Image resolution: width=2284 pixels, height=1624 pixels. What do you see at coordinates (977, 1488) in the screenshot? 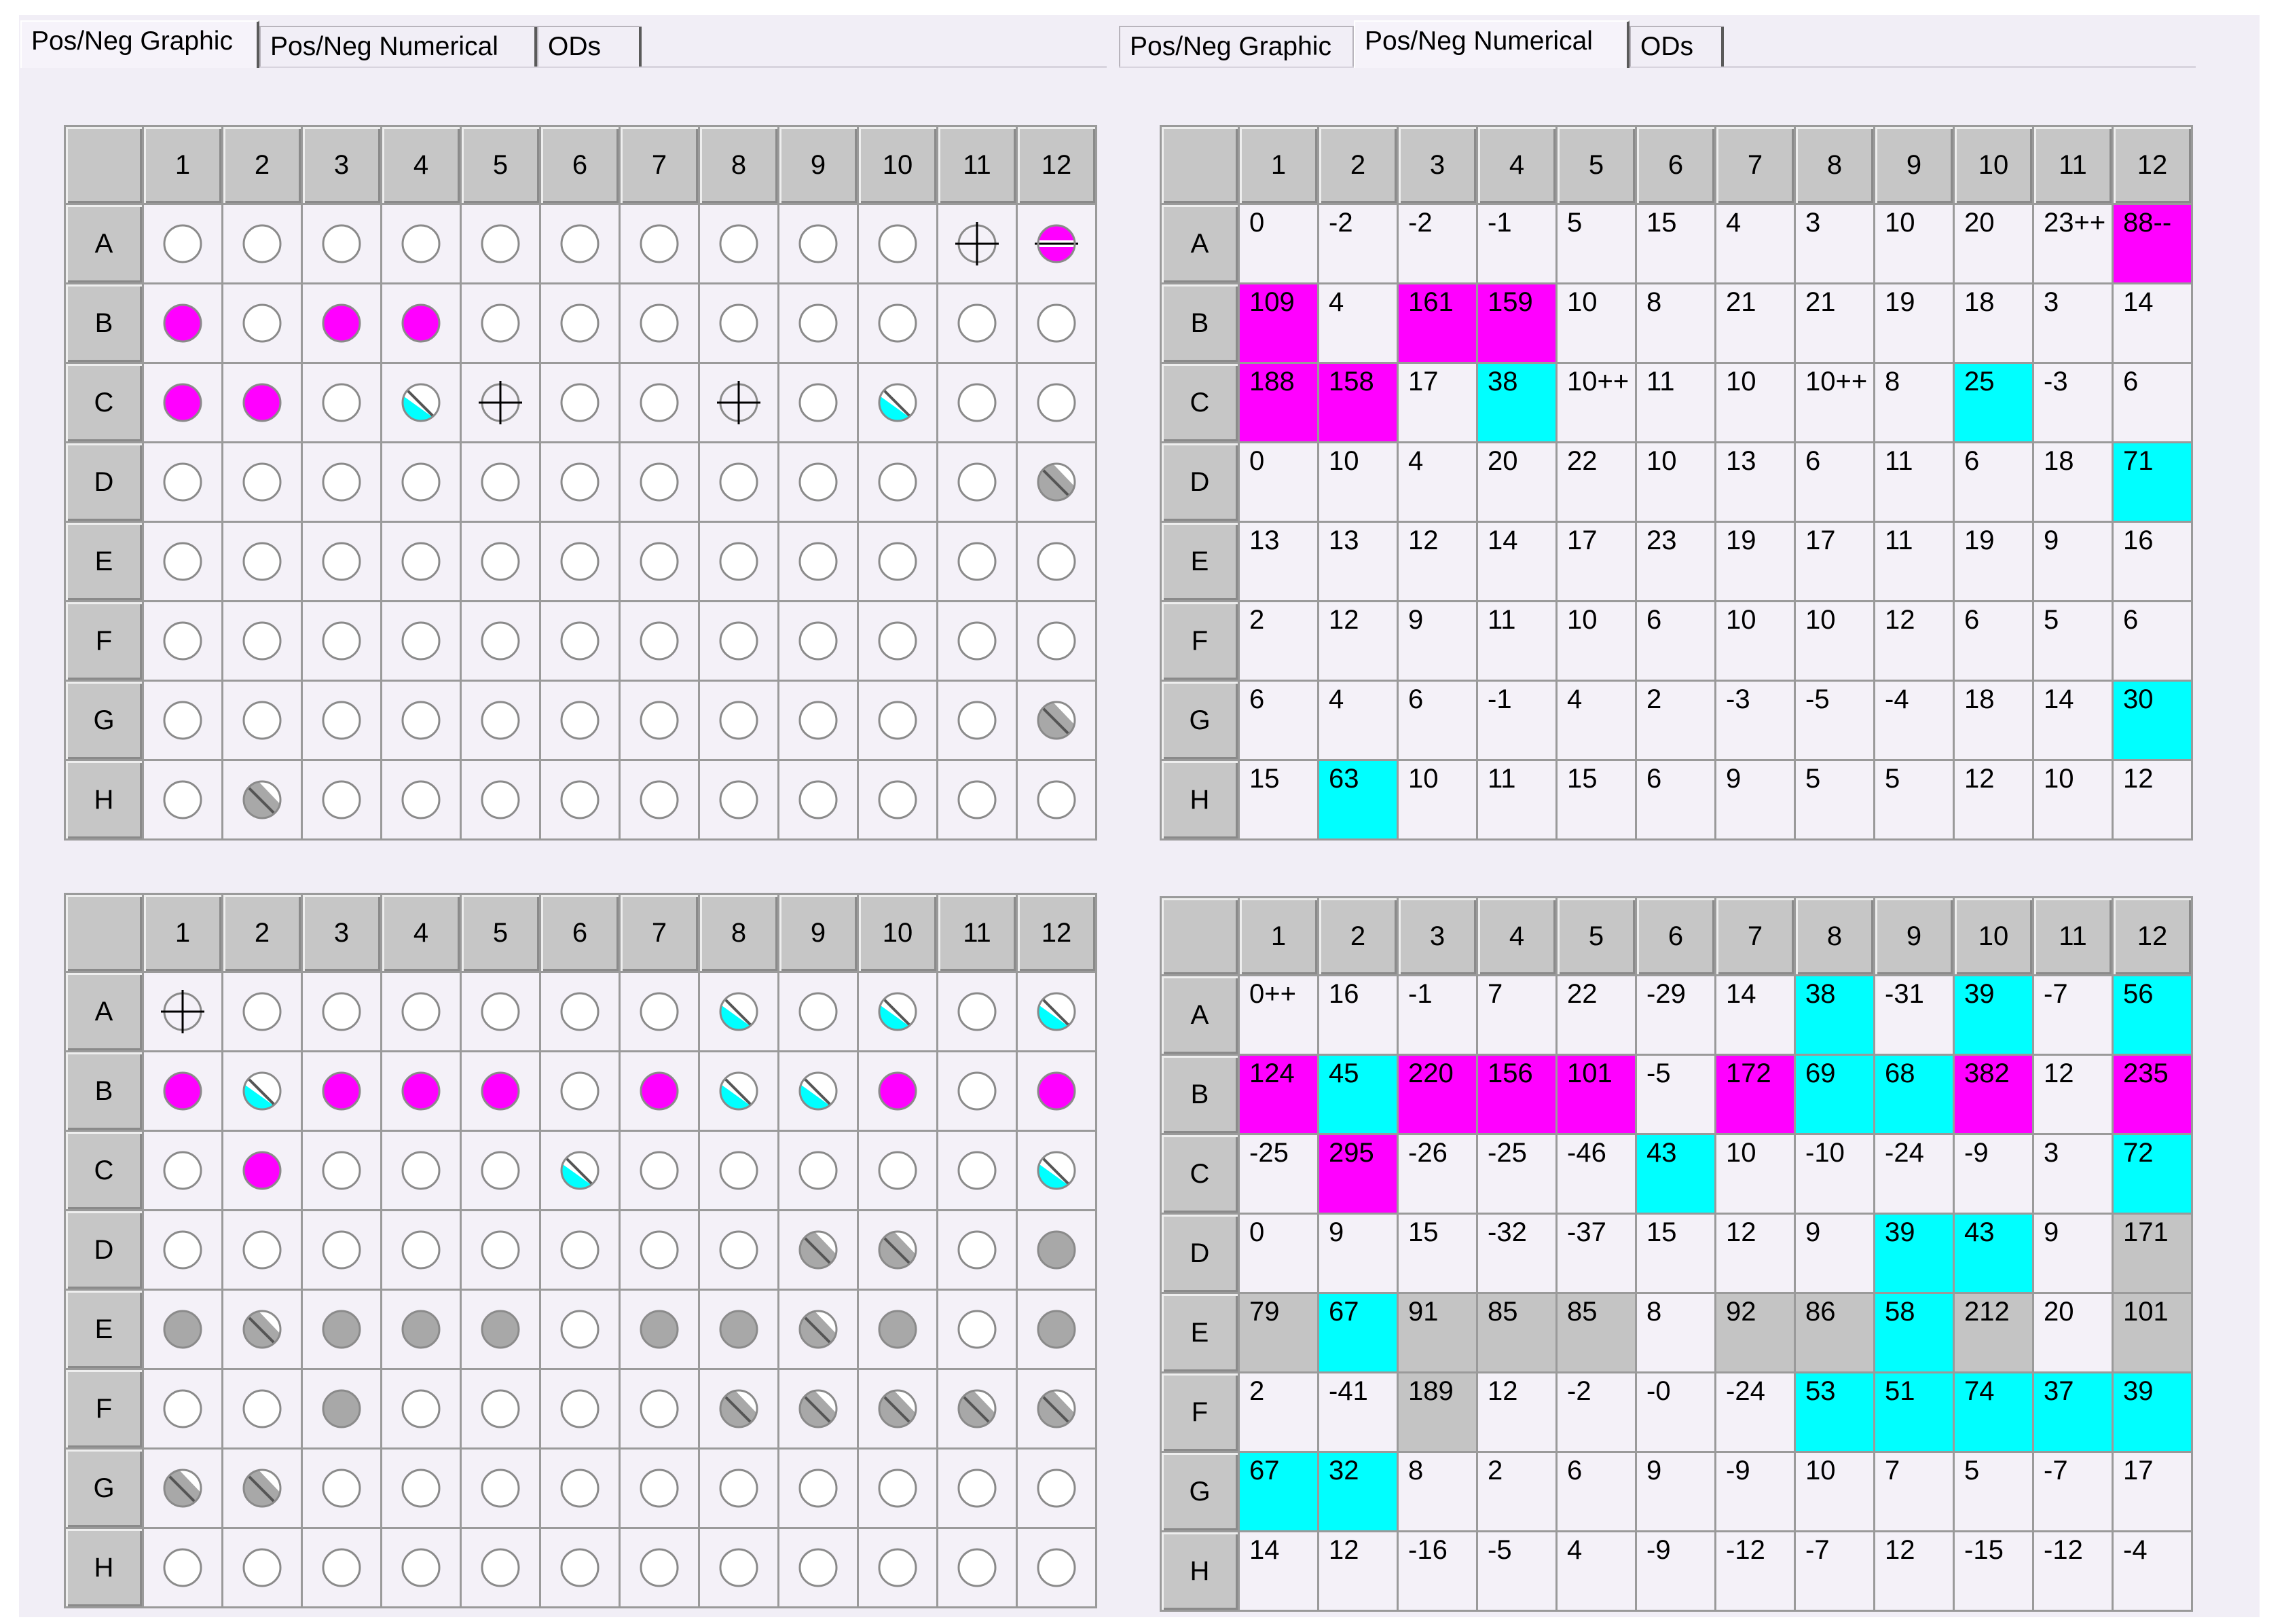
I see `well-G11` at bounding box center [977, 1488].